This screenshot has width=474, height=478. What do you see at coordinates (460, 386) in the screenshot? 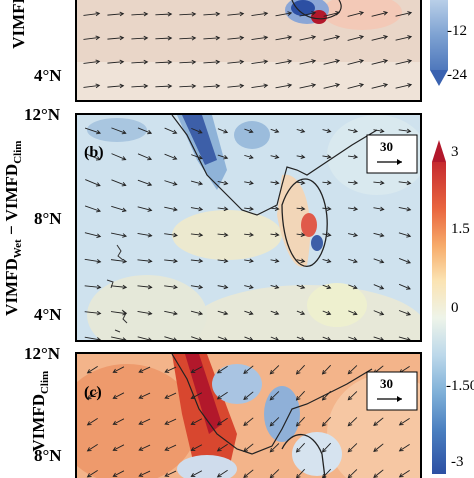
I see `colorbar-bottom-tick-neg-1-5: -1.50` at bounding box center [460, 386].